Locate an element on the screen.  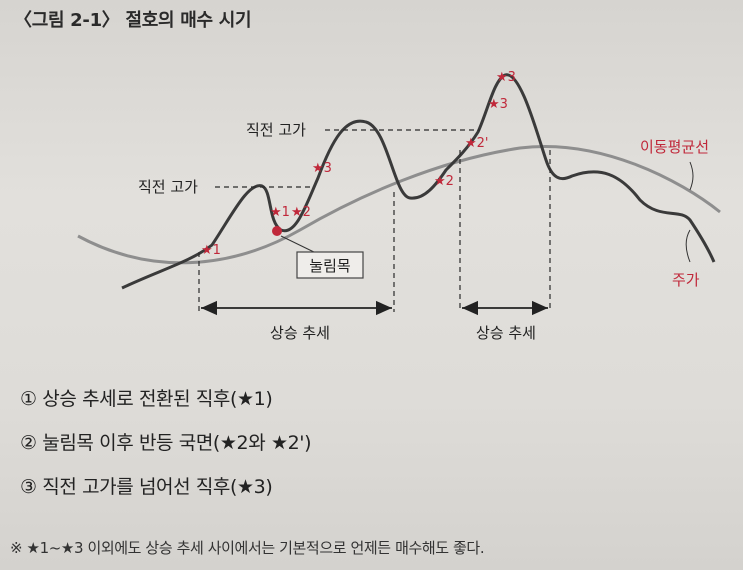
pullback-pointer is located at coordinates (299, 245).